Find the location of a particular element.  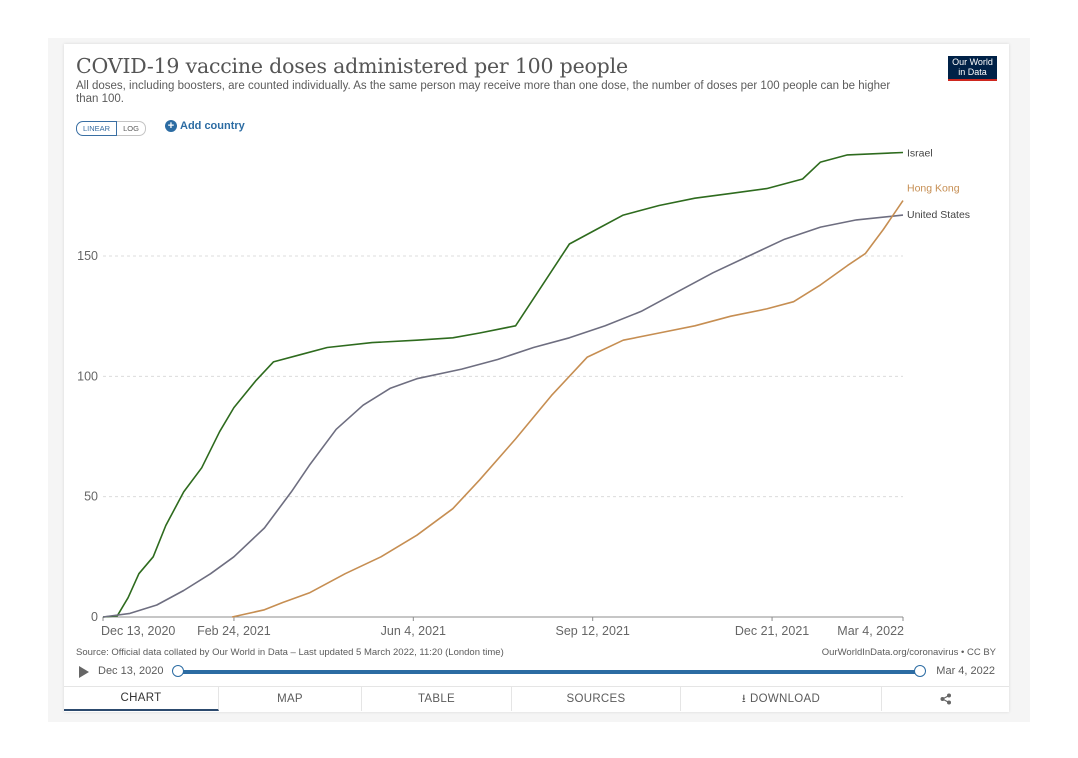

log-scale-button: LOG is located at coordinates (131, 128).